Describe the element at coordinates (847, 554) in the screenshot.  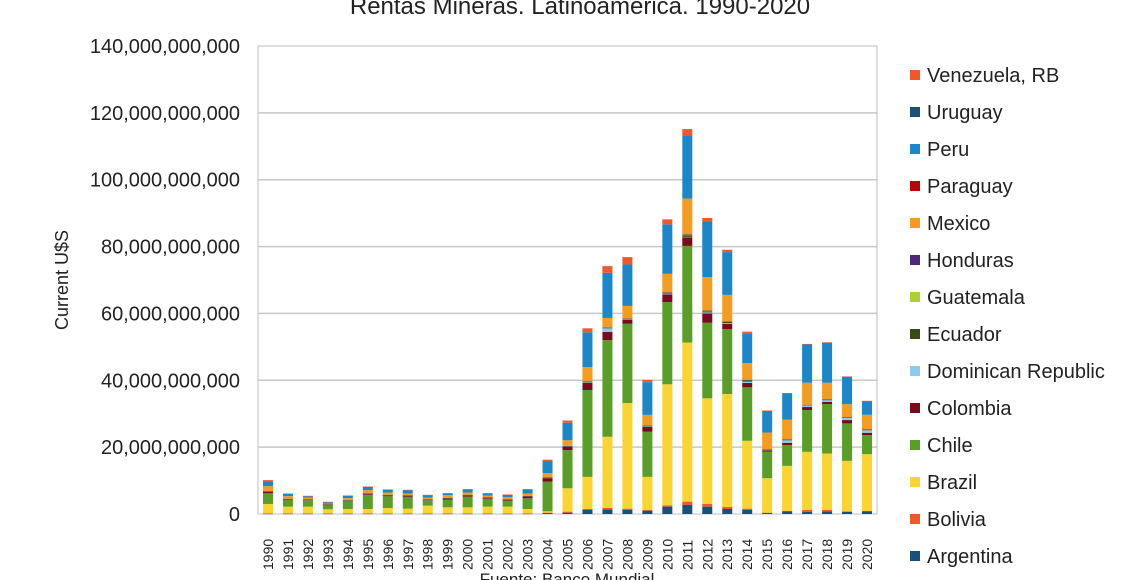
I see `x-tick-label: 2019` at that location.